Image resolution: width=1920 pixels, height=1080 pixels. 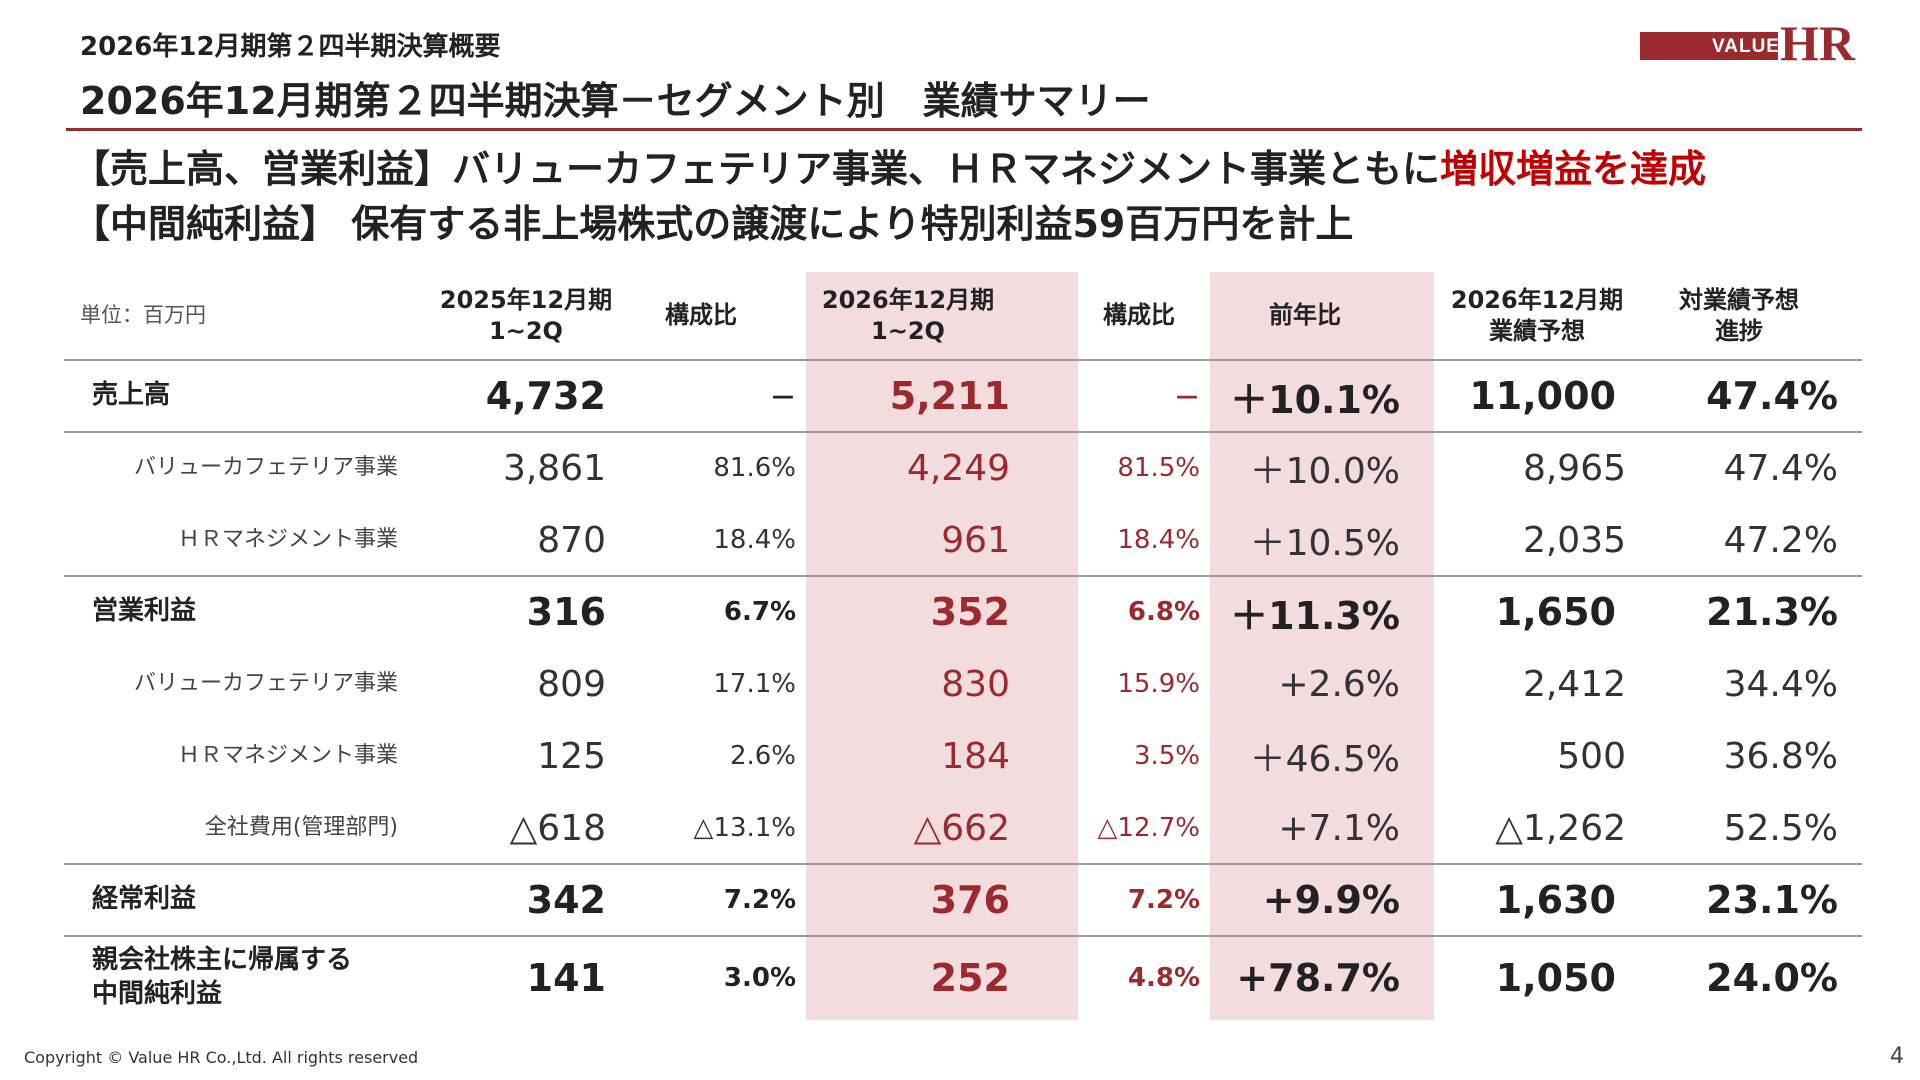 What do you see at coordinates (762, 756) in the screenshot?
I see `table-cell: 2.6%` at bounding box center [762, 756].